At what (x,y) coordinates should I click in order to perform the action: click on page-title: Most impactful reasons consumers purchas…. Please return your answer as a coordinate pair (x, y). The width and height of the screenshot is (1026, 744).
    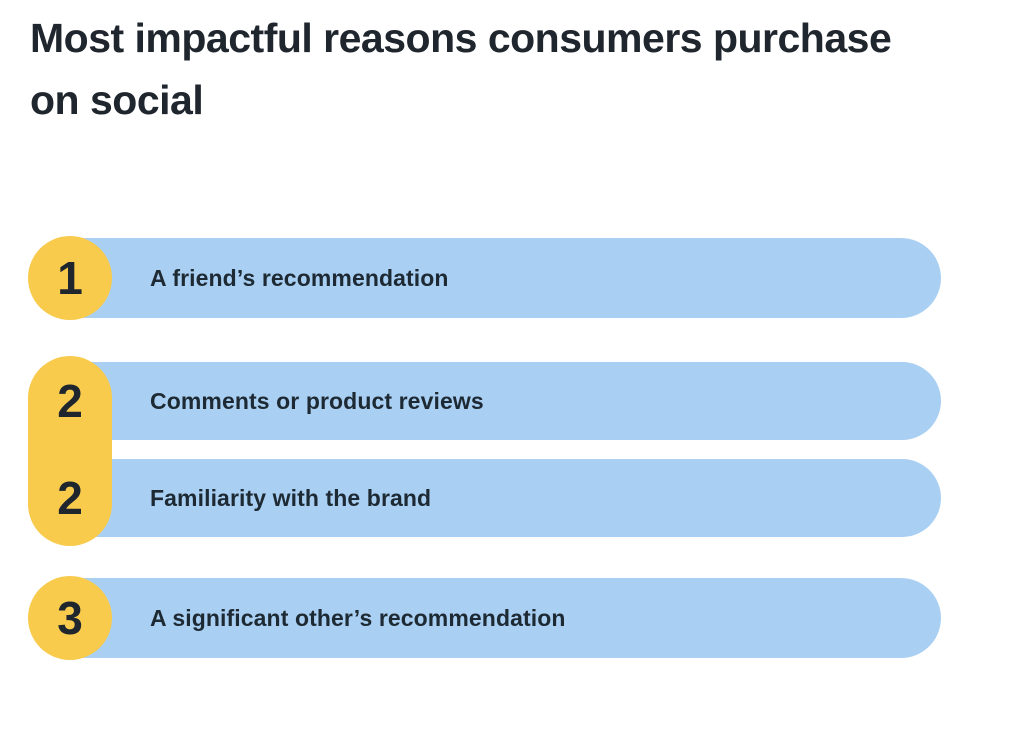
    Looking at the image, I should click on (461, 69).